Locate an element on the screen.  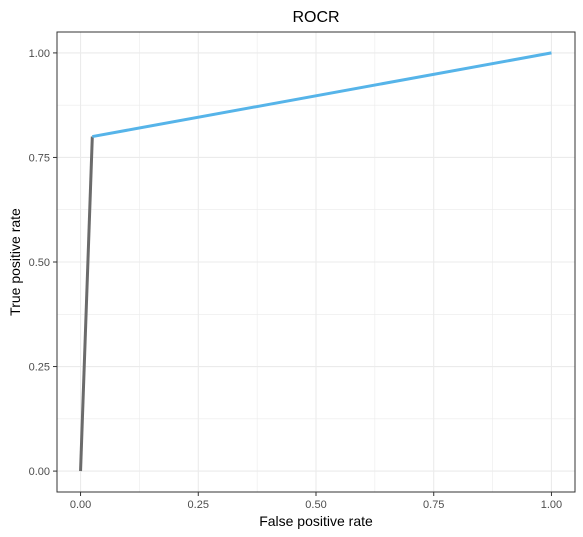
chart-title: ROCR is located at coordinates (315, 17).